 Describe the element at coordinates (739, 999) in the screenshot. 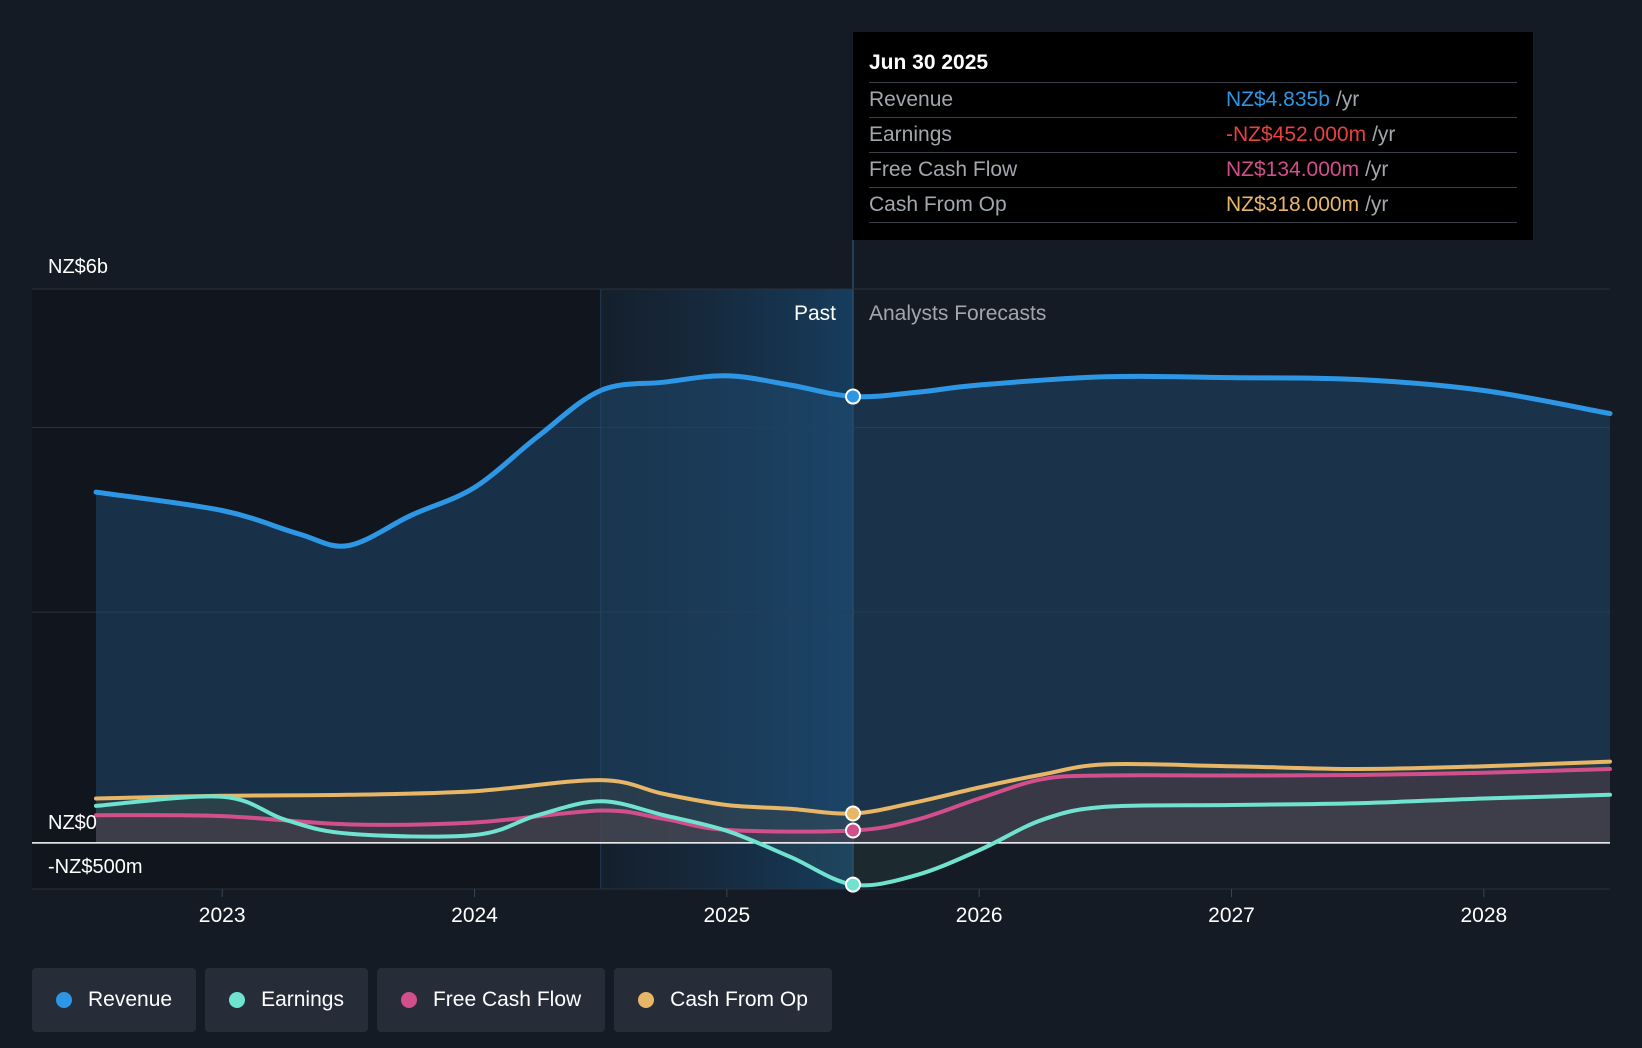

I see `legend-label: Cash From Op` at that location.